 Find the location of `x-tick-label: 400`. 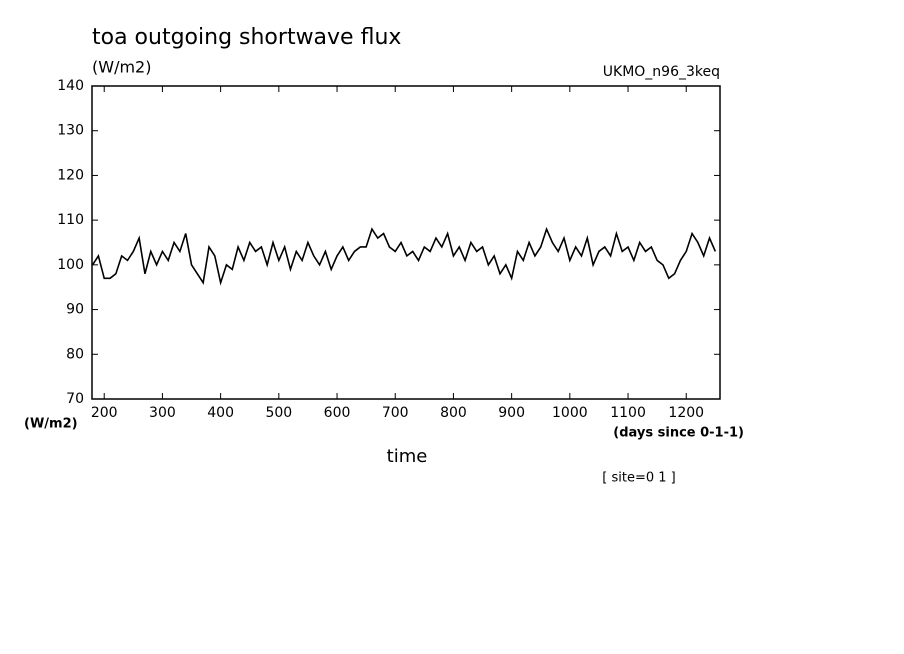

x-tick-label: 400 is located at coordinates (220, 413).